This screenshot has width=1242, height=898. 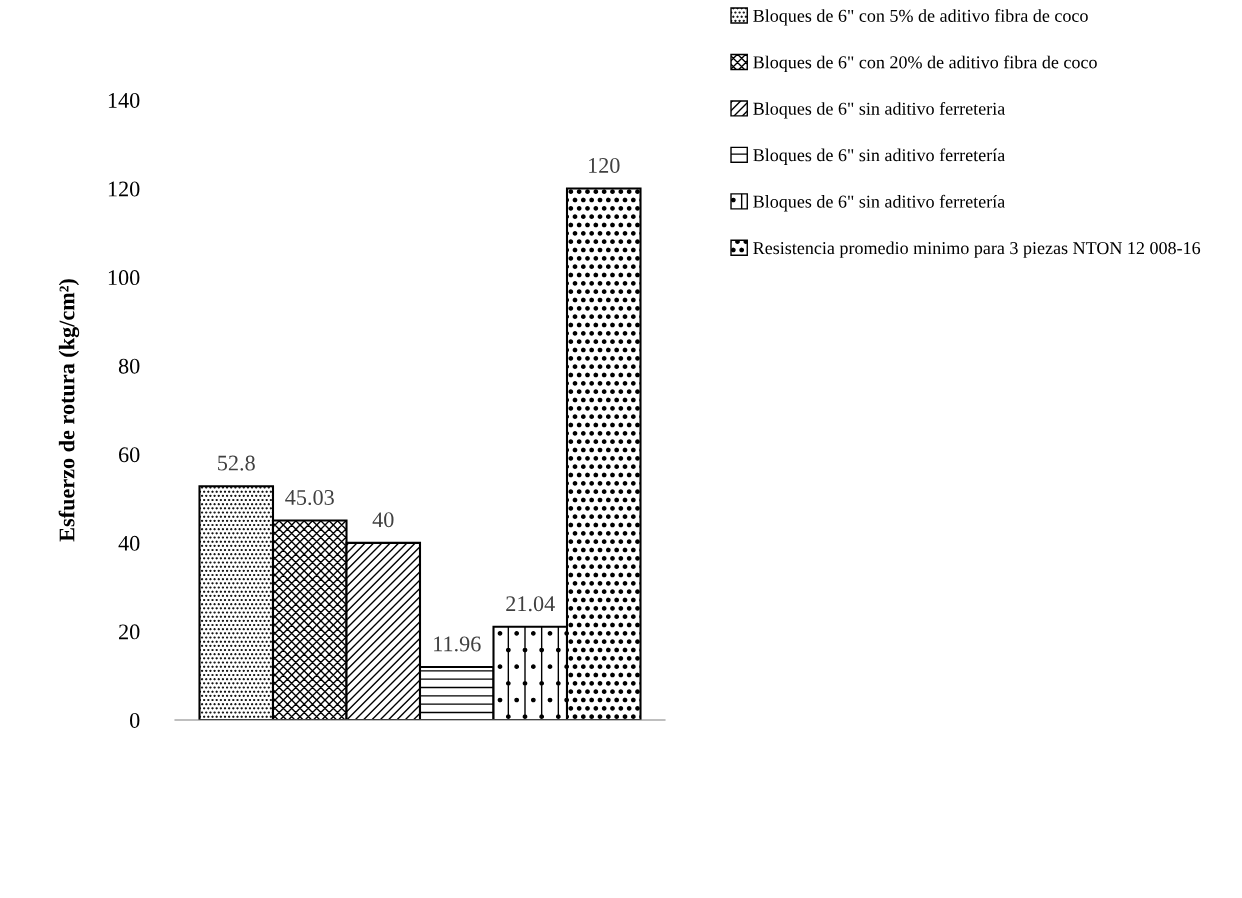 What do you see at coordinates (383, 520) in the screenshot?
I see `data-label: 40` at bounding box center [383, 520].